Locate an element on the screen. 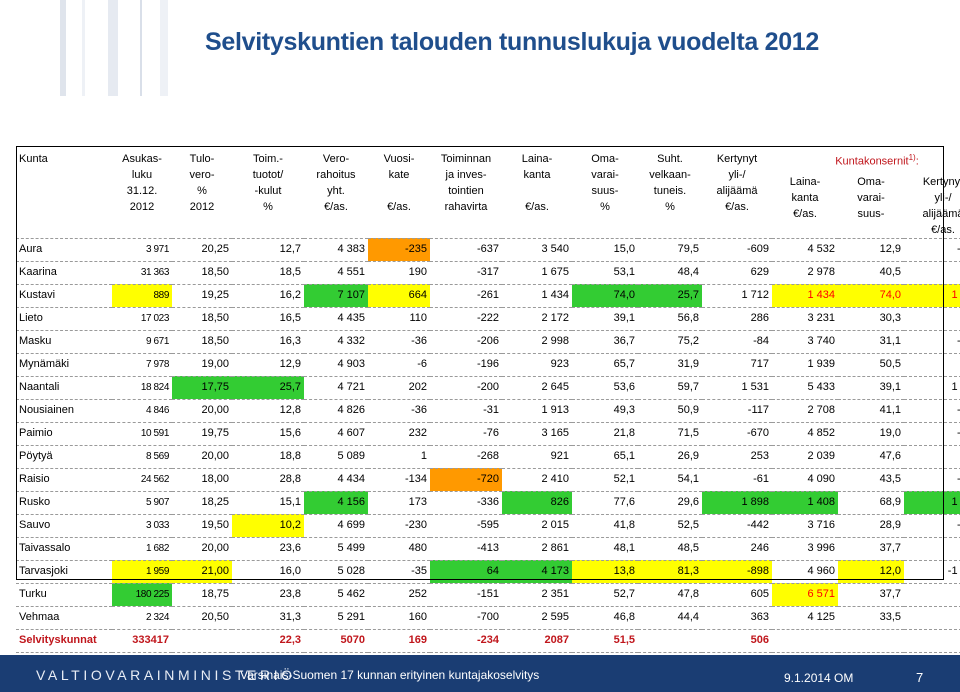 This screenshot has height=692, width=960. table-cell: 64 is located at coordinates (466, 572).